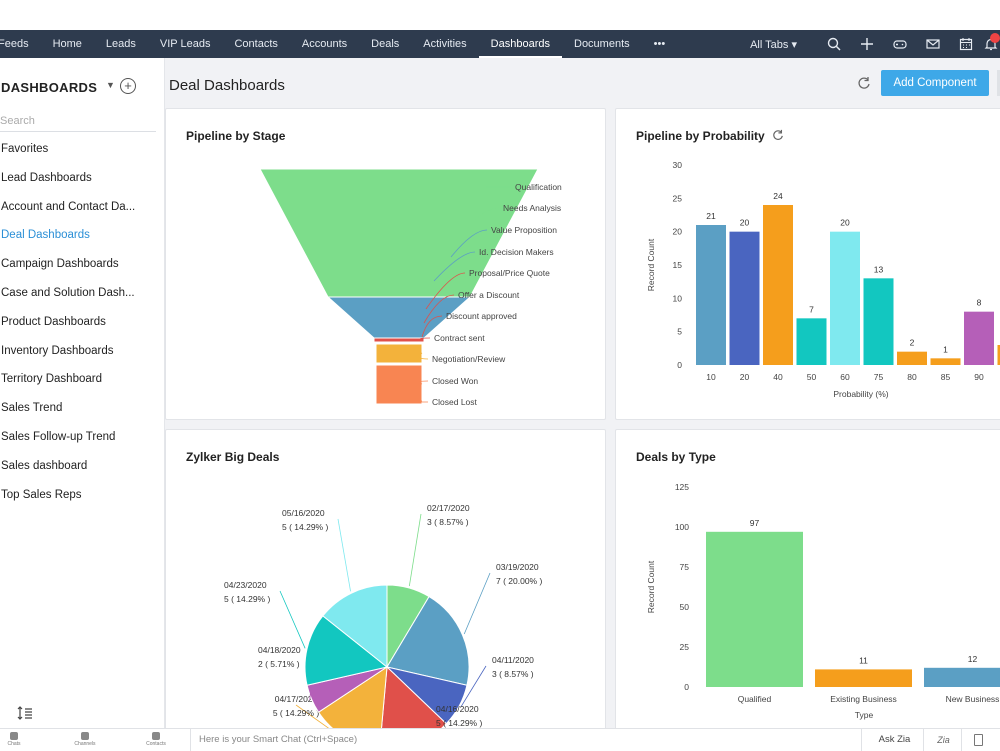 The height and width of the screenshot is (751, 1000). I want to click on chat-icon, so click(14, 736).